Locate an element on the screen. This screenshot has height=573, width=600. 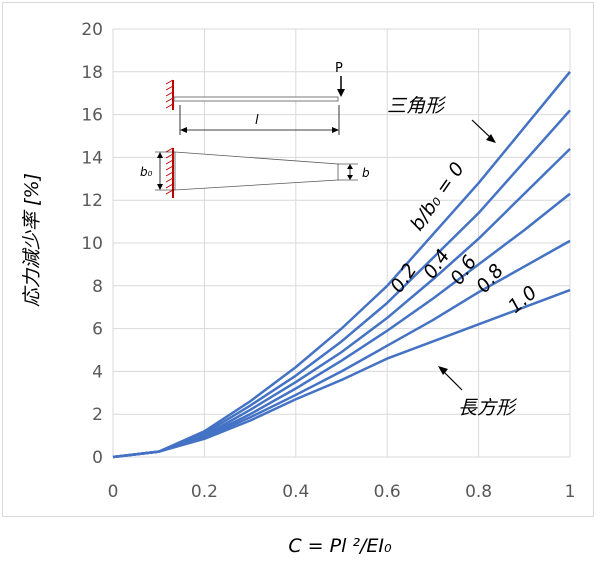
triangle-arrow is located at coordinates (482, 129).